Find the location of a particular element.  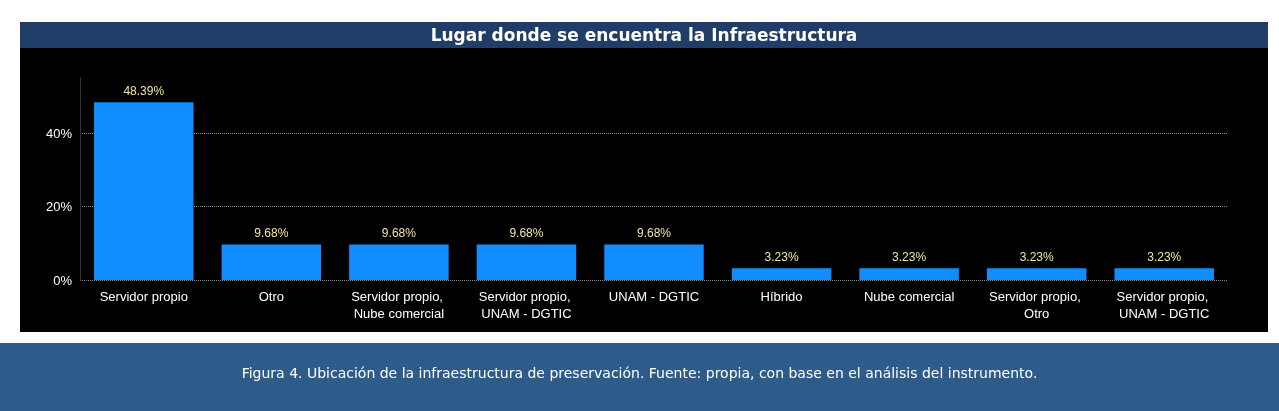

x-tick-label: Servidor propio, Nube comercial is located at coordinates (399, 305).